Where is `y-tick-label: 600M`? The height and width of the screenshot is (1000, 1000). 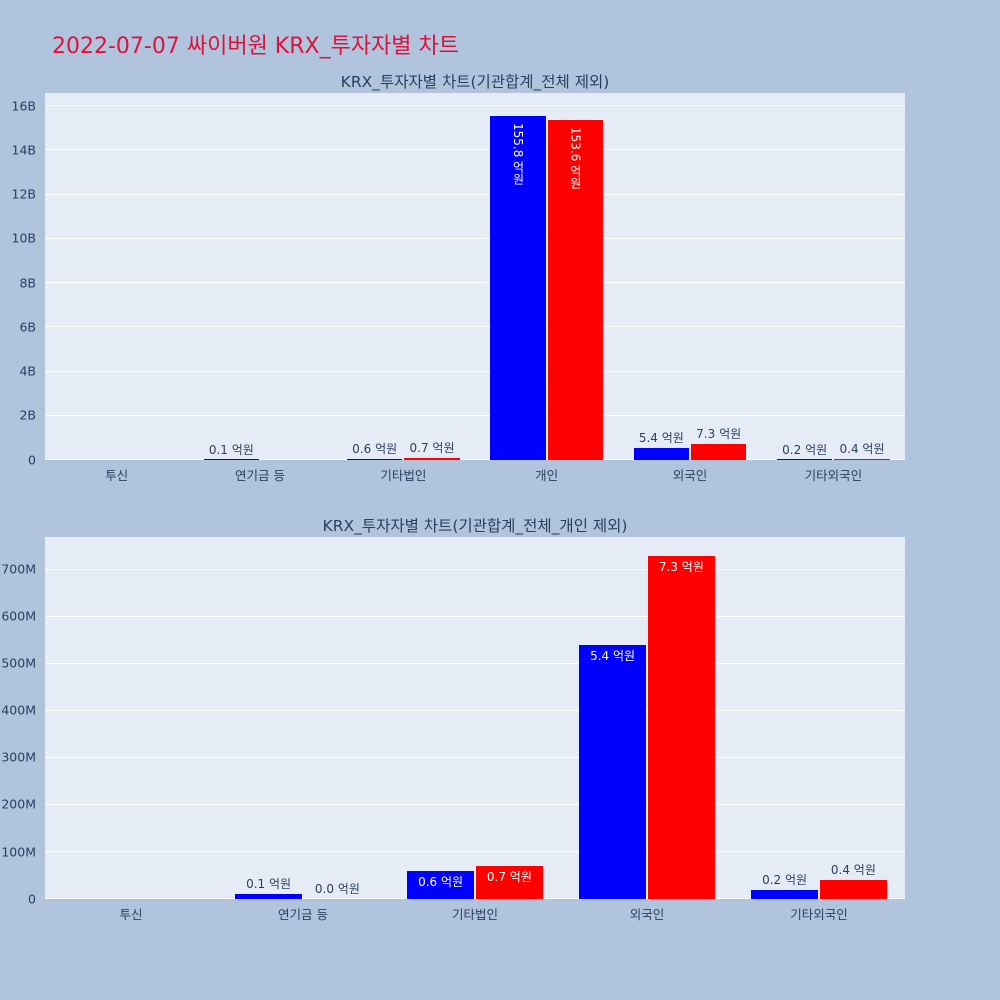 y-tick-label: 600M is located at coordinates (18, 616).